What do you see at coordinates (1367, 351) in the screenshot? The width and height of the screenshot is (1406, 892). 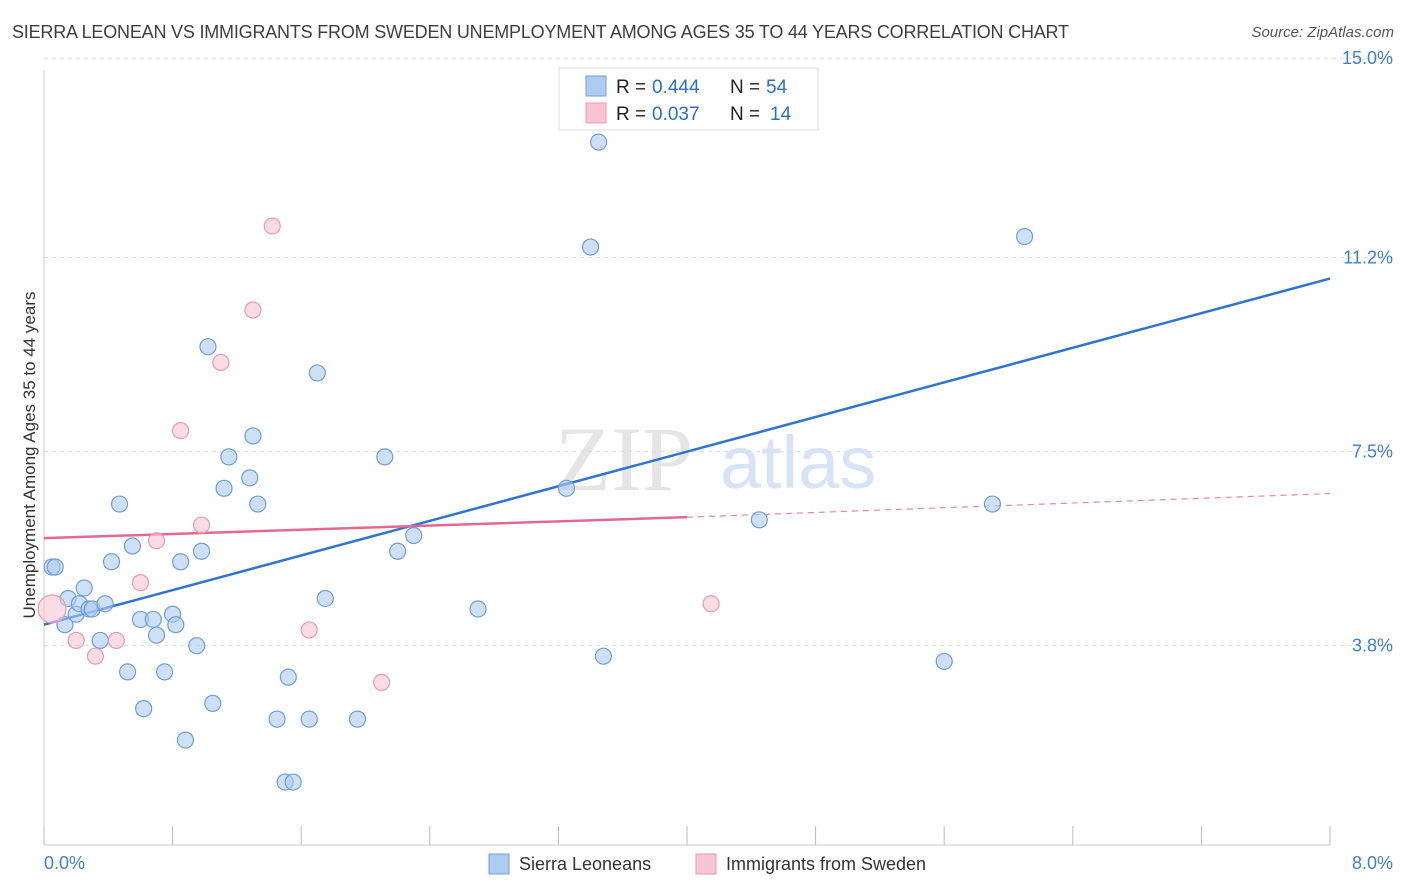 I see `y-tick-labels: 3.8% 7.5% 11.2% 15.0%` at bounding box center [1367, 351].